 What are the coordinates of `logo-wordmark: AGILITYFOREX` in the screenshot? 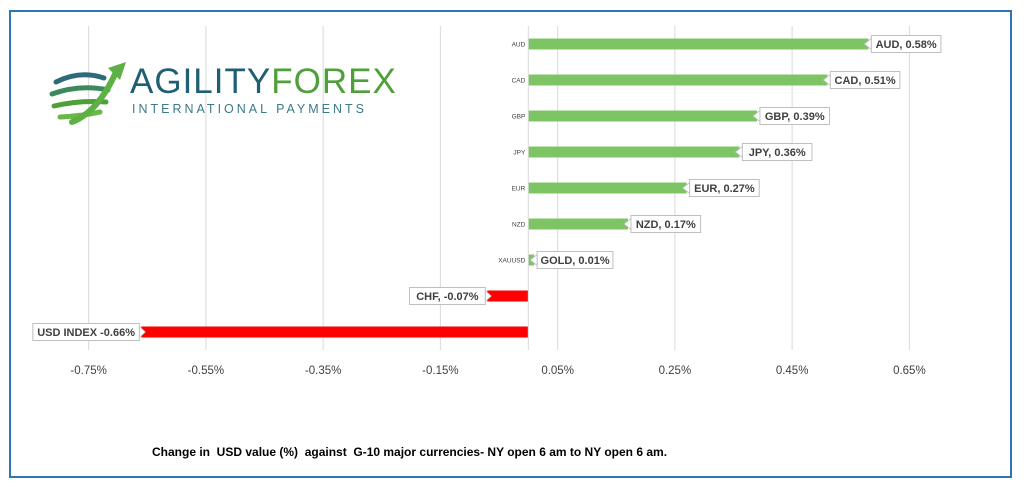 It's located at (263, 82).